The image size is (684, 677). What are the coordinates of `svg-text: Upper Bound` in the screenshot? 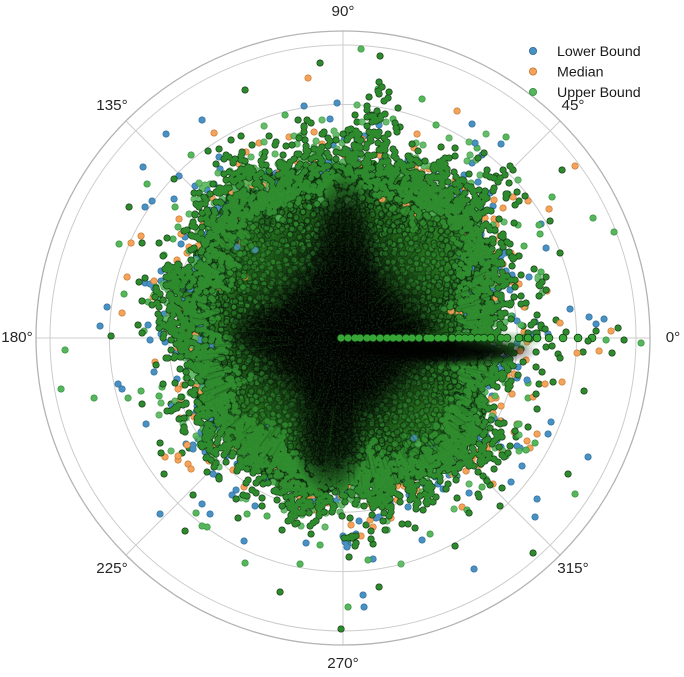 It's located at (599, 93).